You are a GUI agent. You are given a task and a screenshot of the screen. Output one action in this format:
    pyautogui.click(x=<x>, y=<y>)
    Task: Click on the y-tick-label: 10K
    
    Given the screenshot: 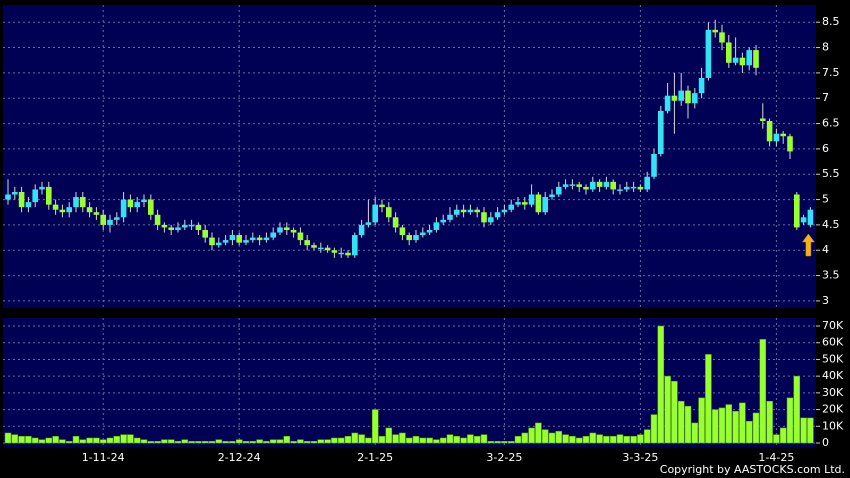 What is the action you would take?
    pyautogui.click(x=833, y=425)
    